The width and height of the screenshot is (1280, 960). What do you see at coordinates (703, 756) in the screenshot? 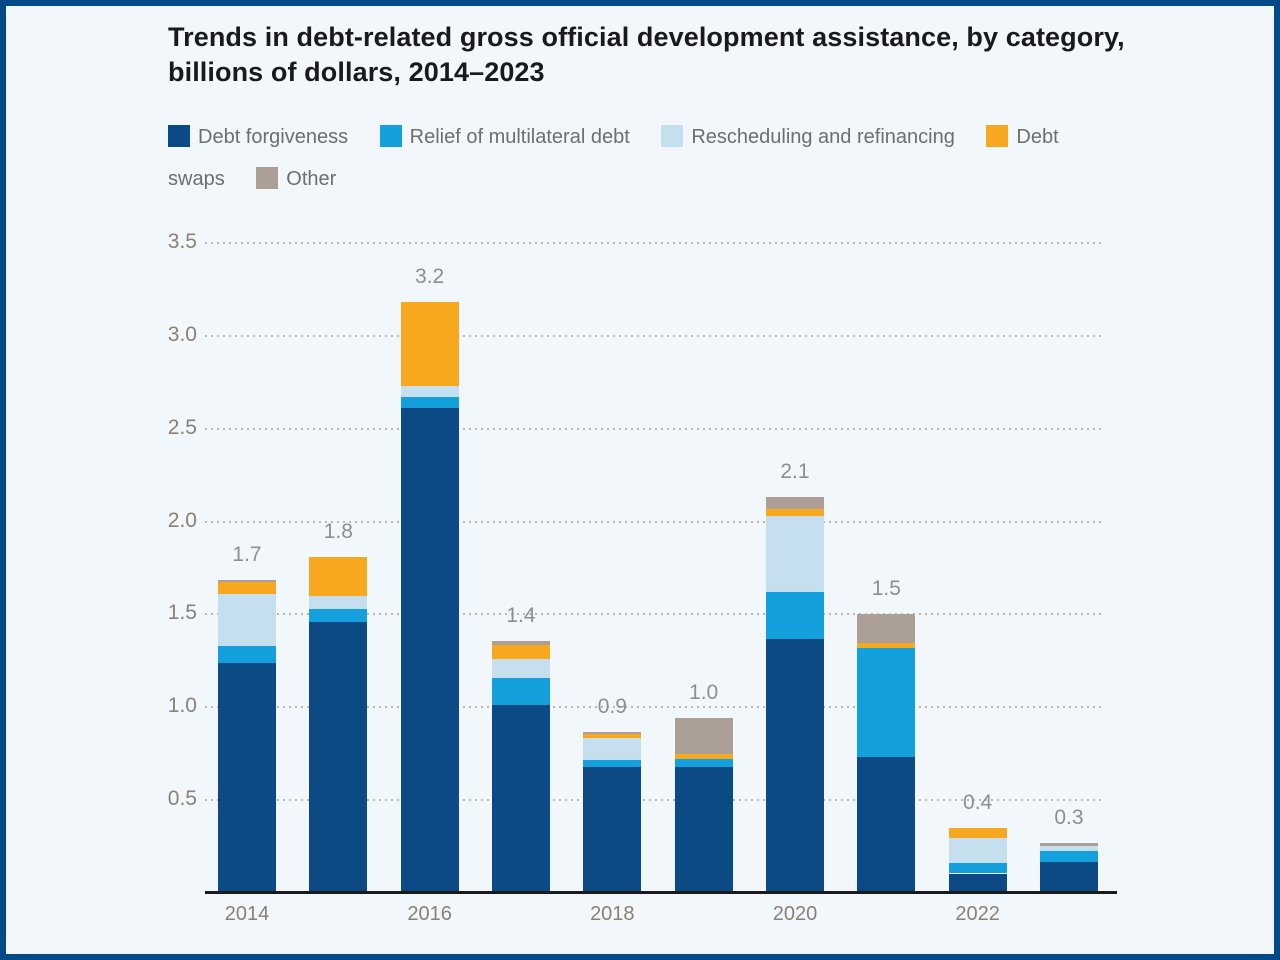
I see `bar-segment-debt-swaps-2019` at bounding box center [703, 756].